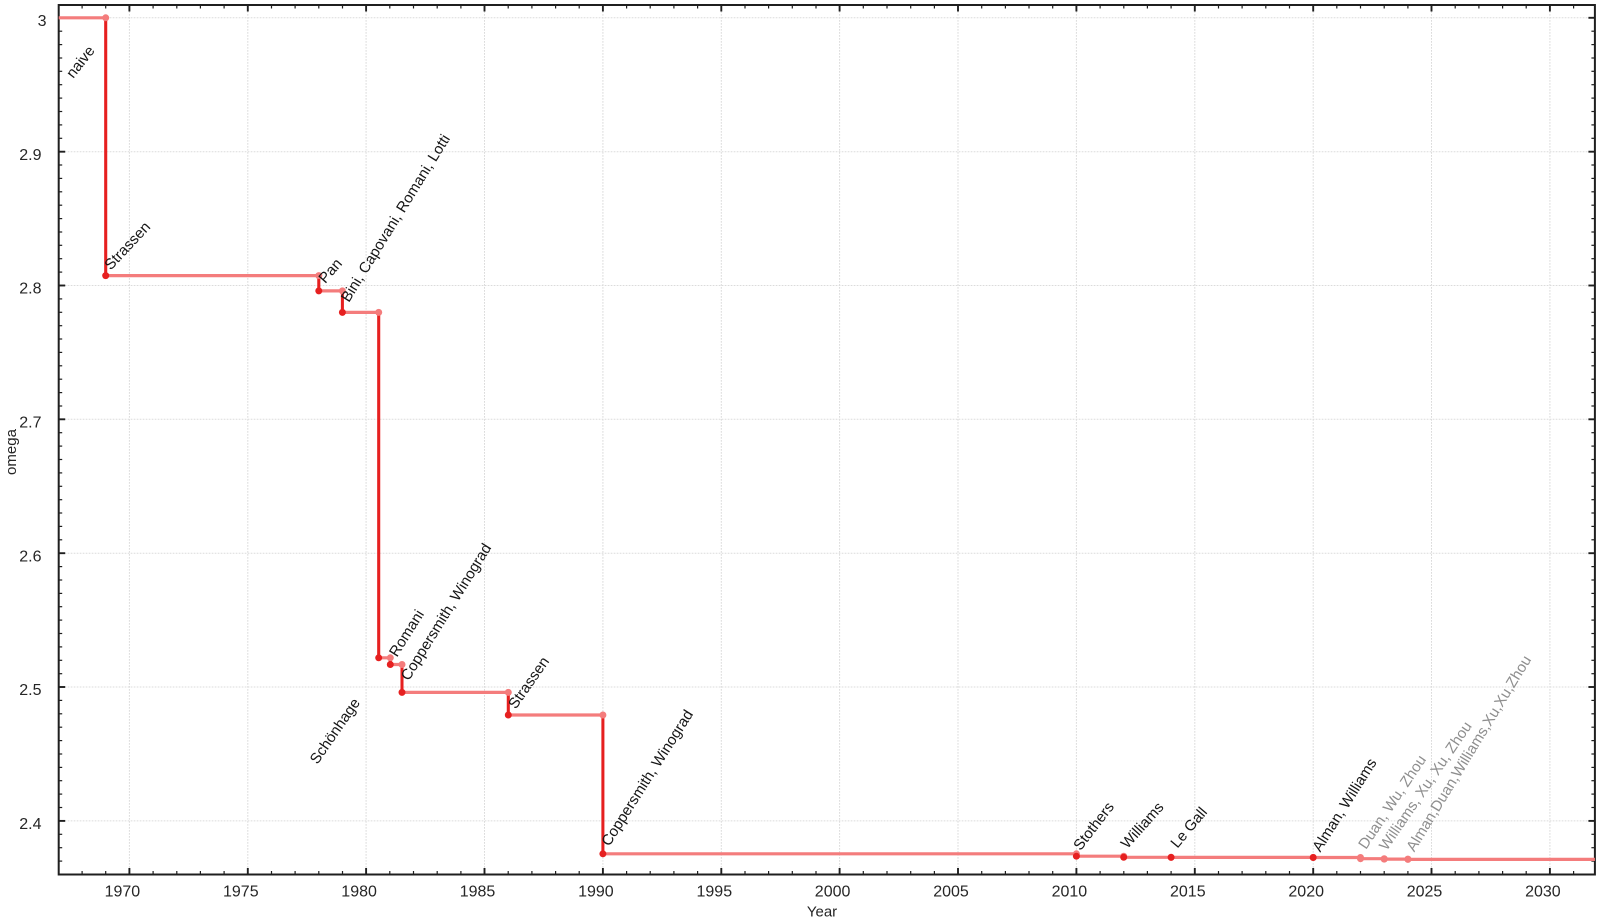 This screenshot has width=1600, height=920. Describe the element at coordinates (1543, 892) in the screenshot. I see `svg-text: 2030` at that location.